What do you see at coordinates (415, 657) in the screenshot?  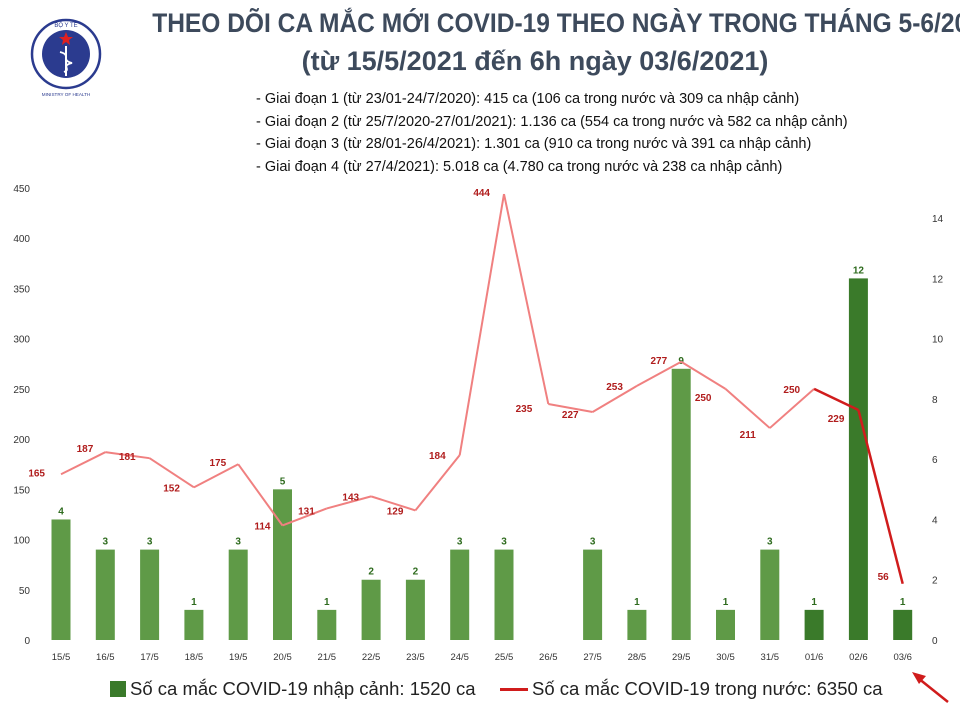 I see `x-axis-tick: 23/5` at bounding box center [415, 657].